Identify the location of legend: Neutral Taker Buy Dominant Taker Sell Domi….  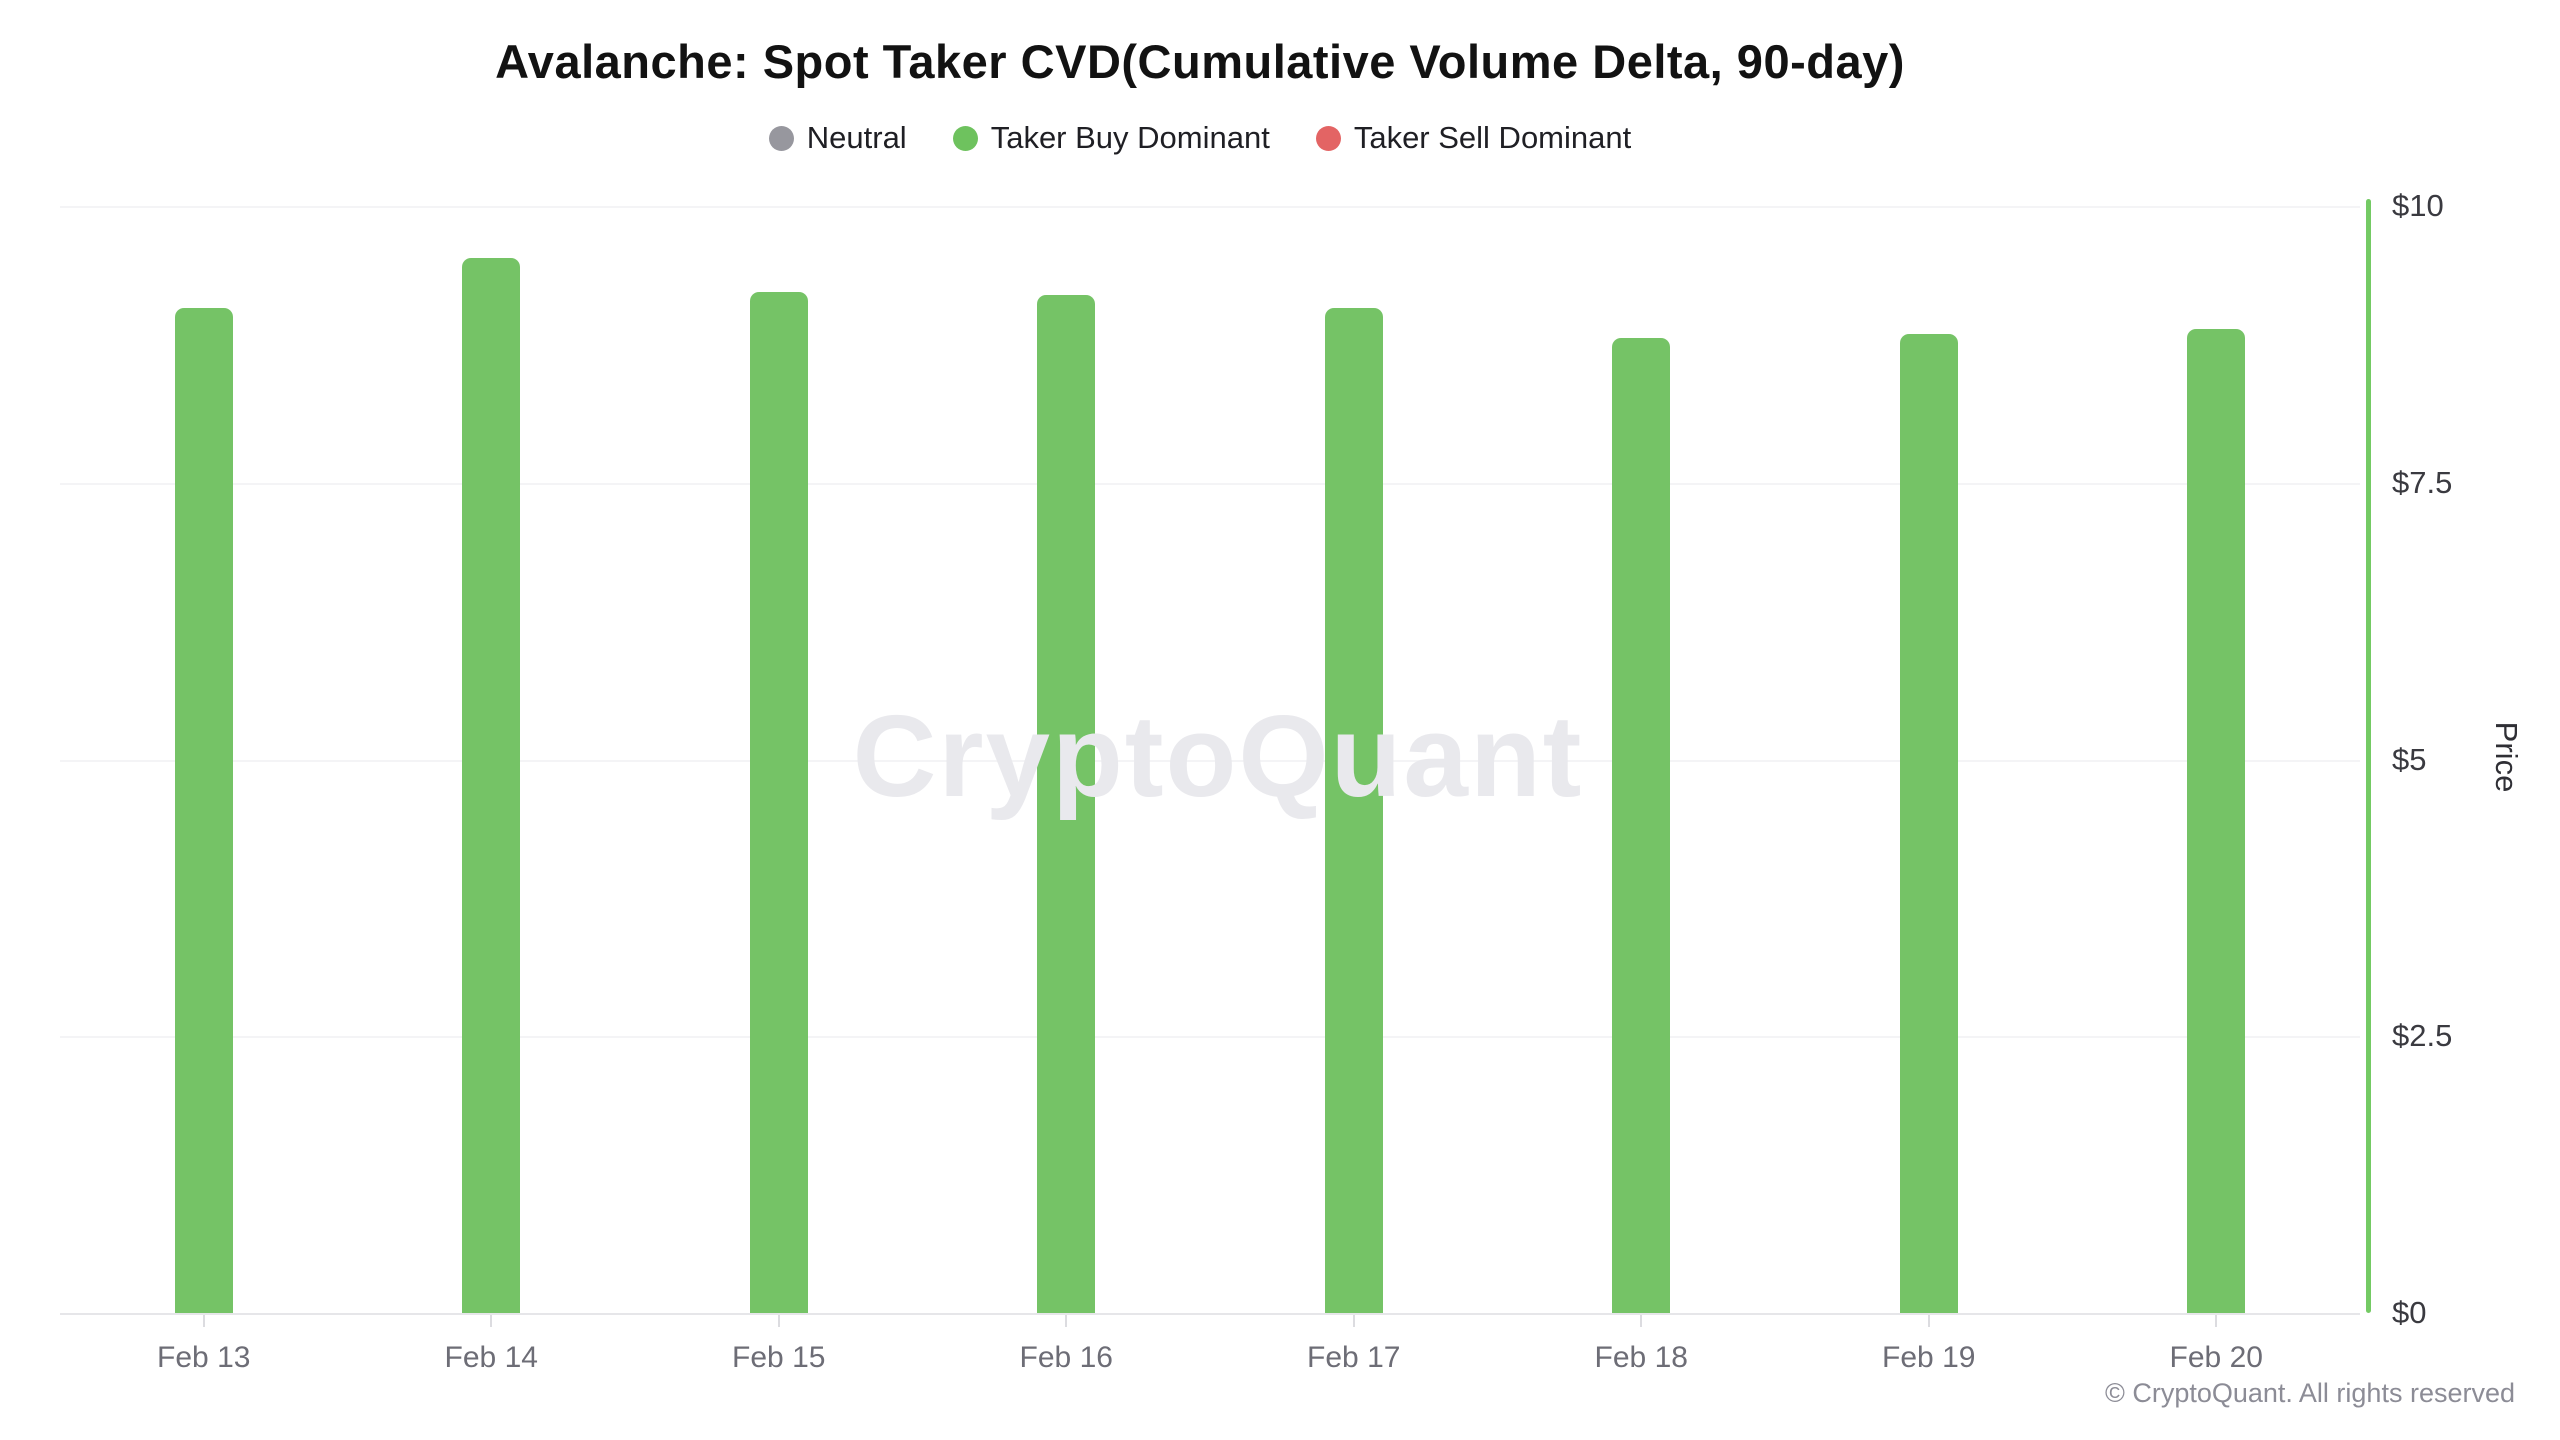
(1200, 138).